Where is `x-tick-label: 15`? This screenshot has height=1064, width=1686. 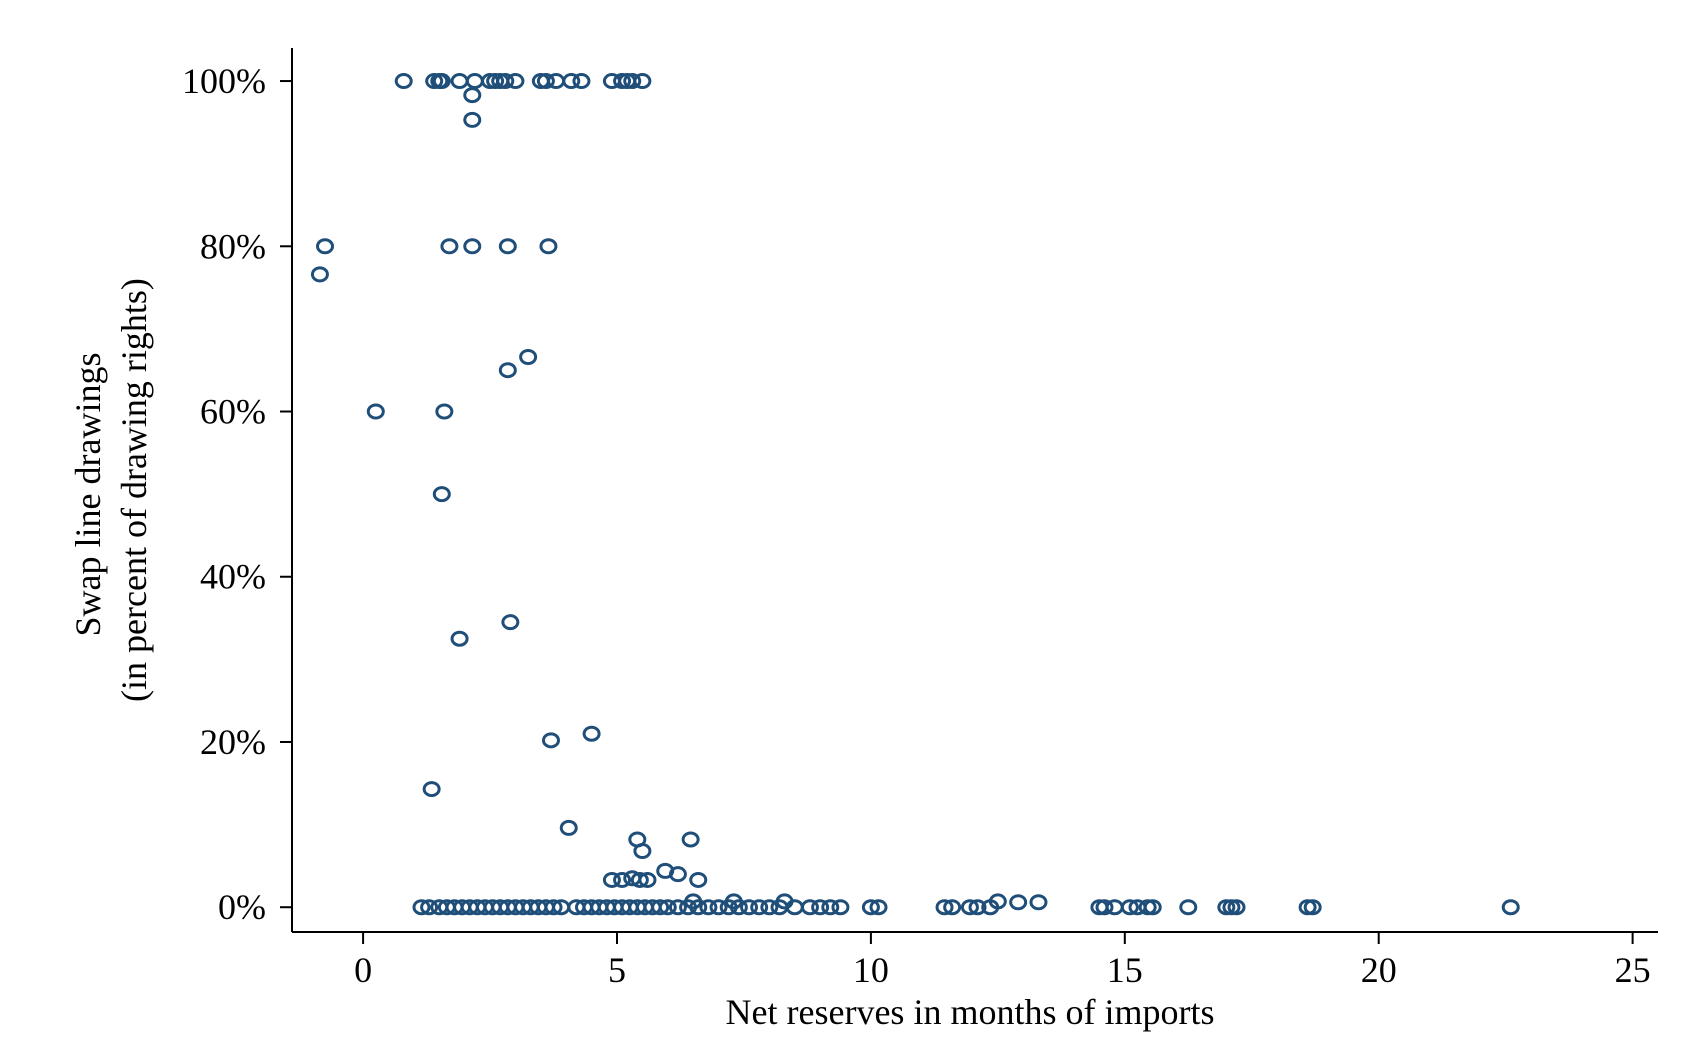 x-tick-label: 15 is located at coordinates (1125, 970).